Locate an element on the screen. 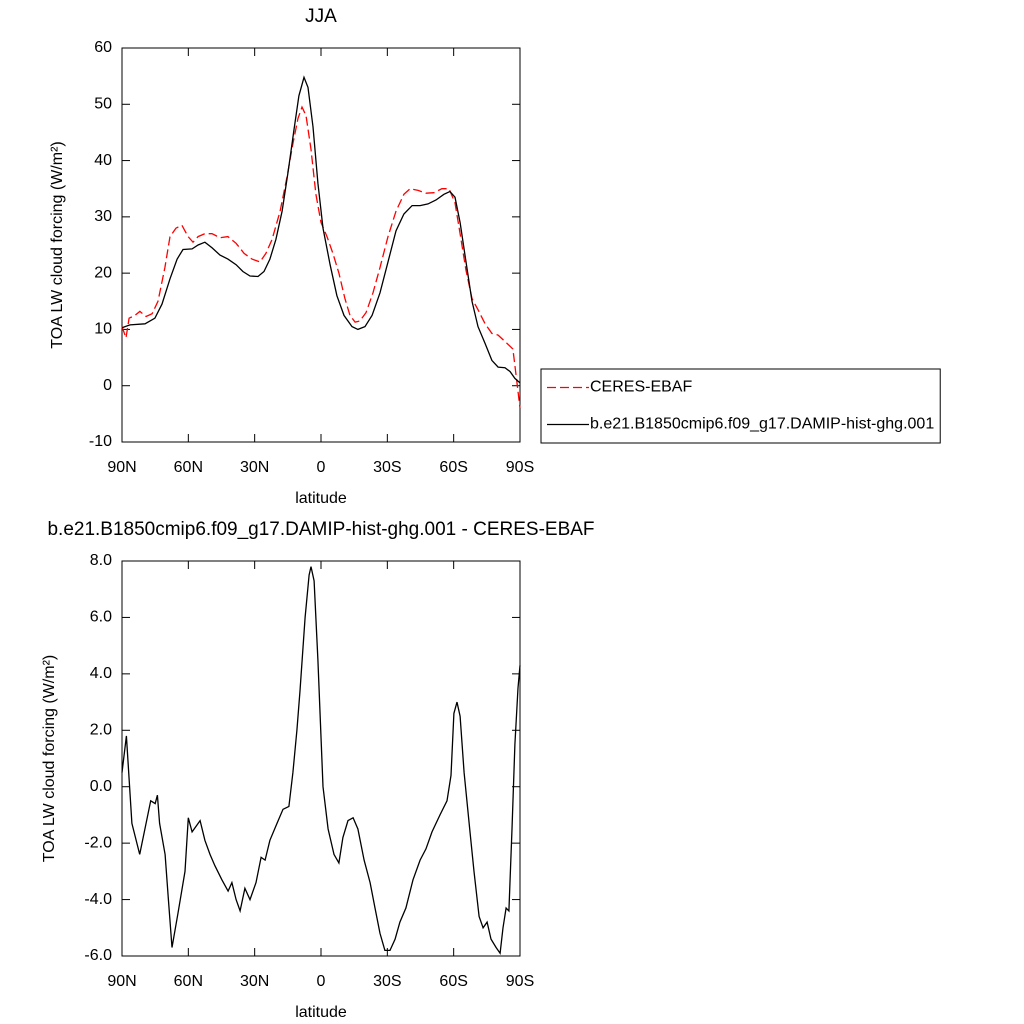 This screenshot has height=1024, width=1024. y-tick-label: 20 is located at coordinates (103, 272).